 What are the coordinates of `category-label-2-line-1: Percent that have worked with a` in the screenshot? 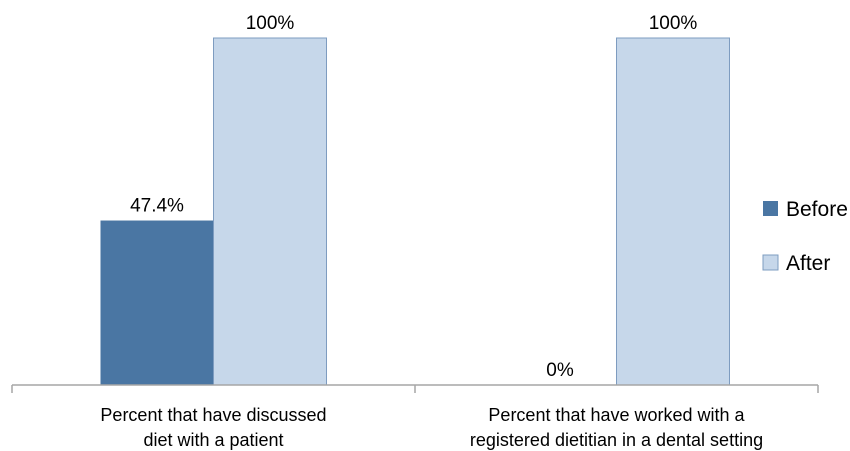 It's located at (616, 415).